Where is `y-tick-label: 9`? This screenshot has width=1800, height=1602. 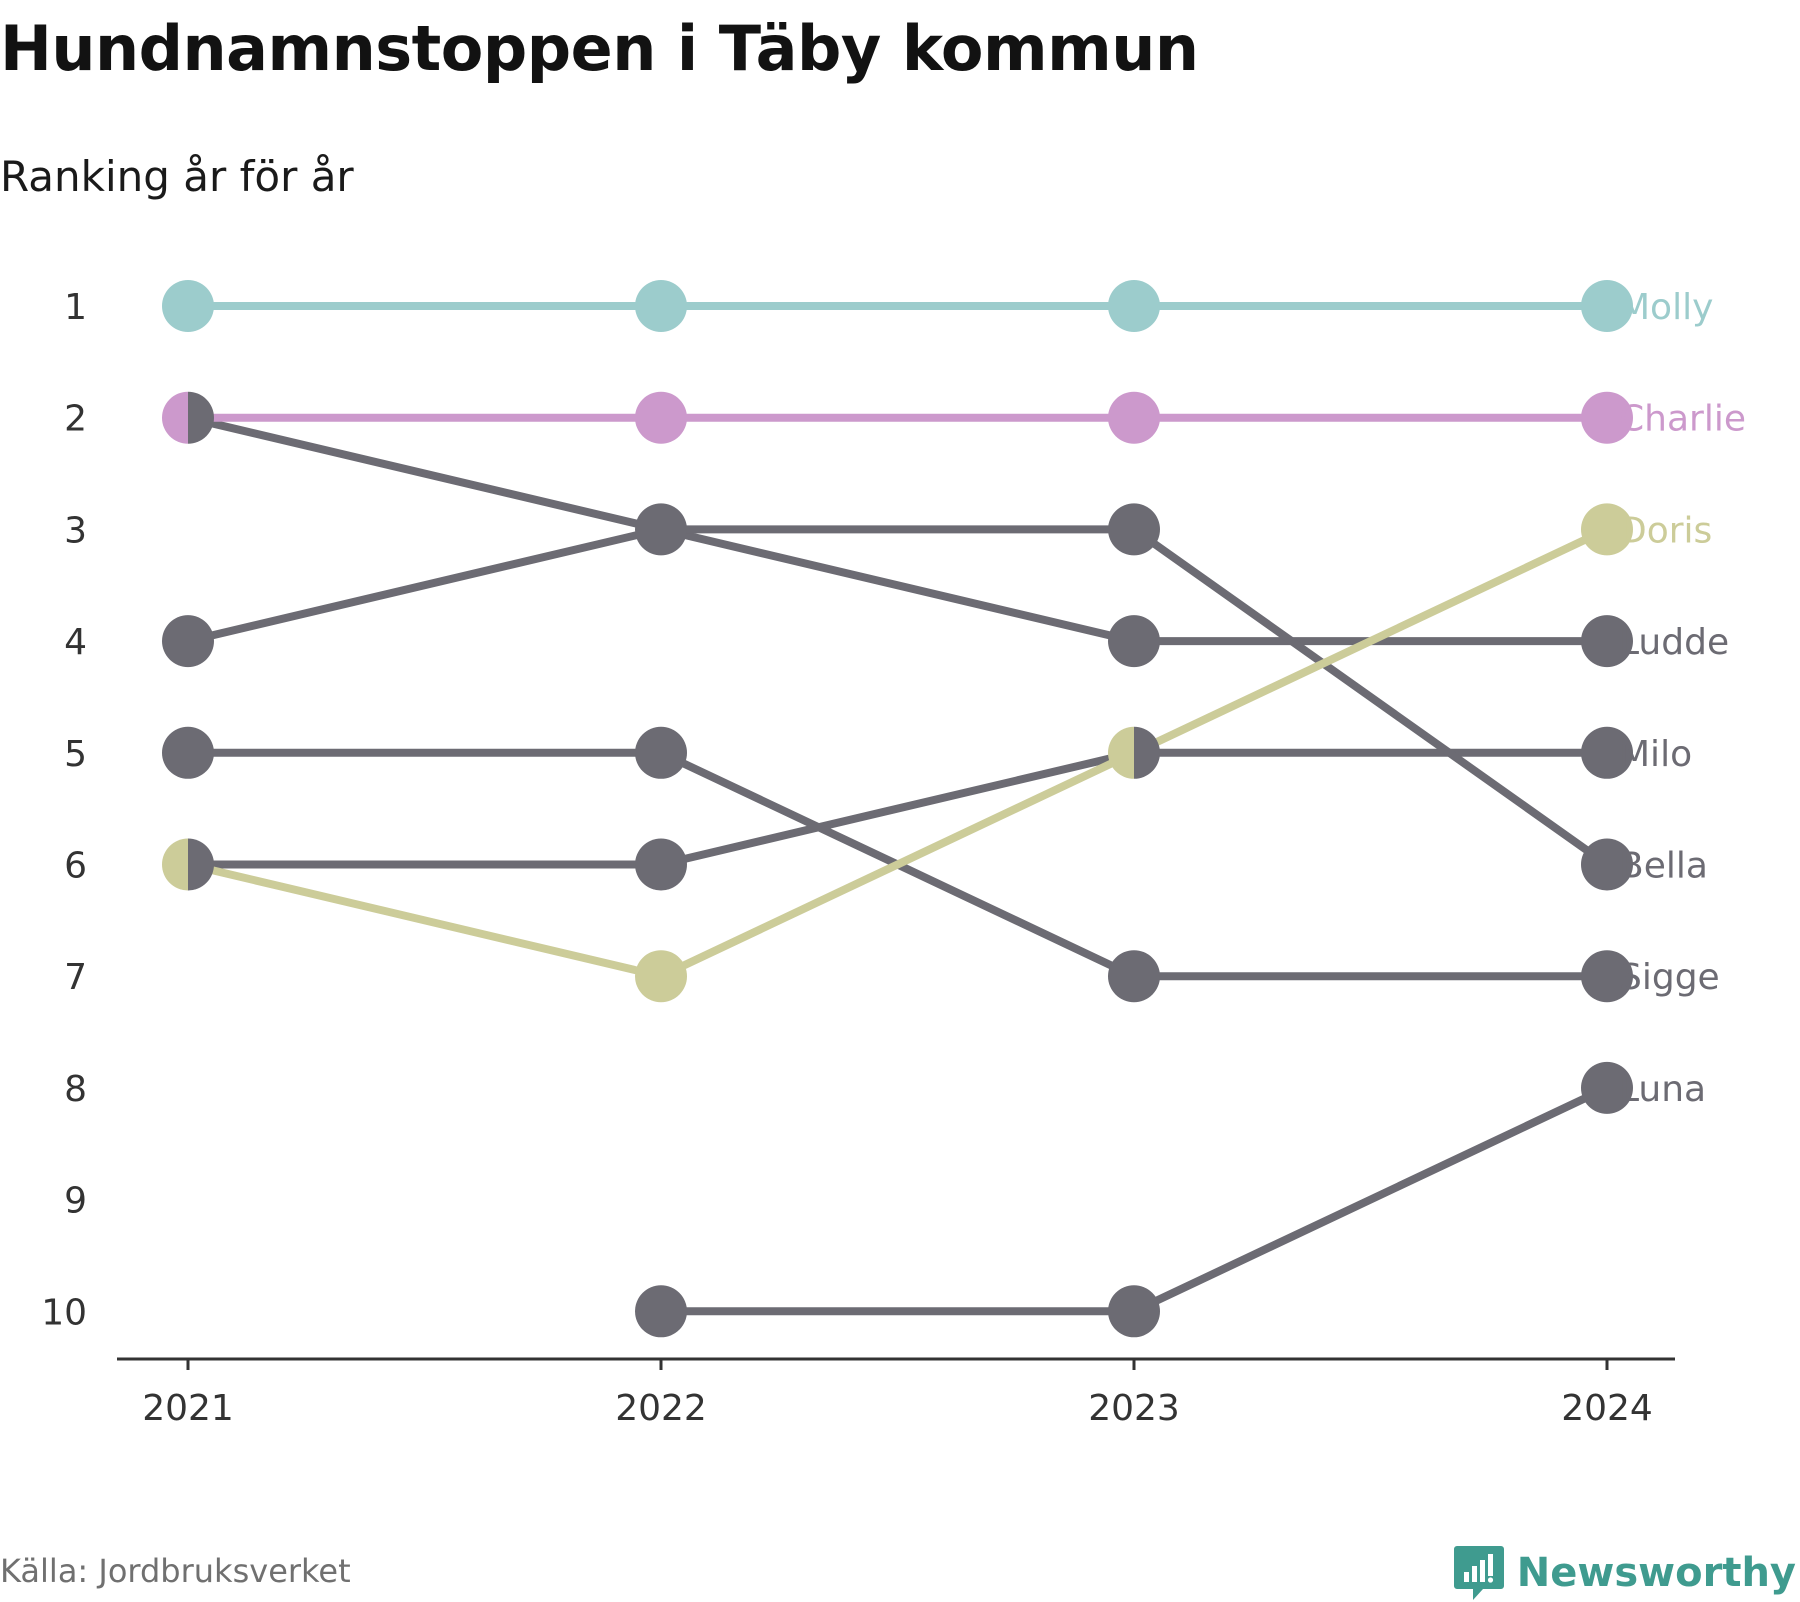
y-tick-label: 9 is located at coordinates (75, 1201).